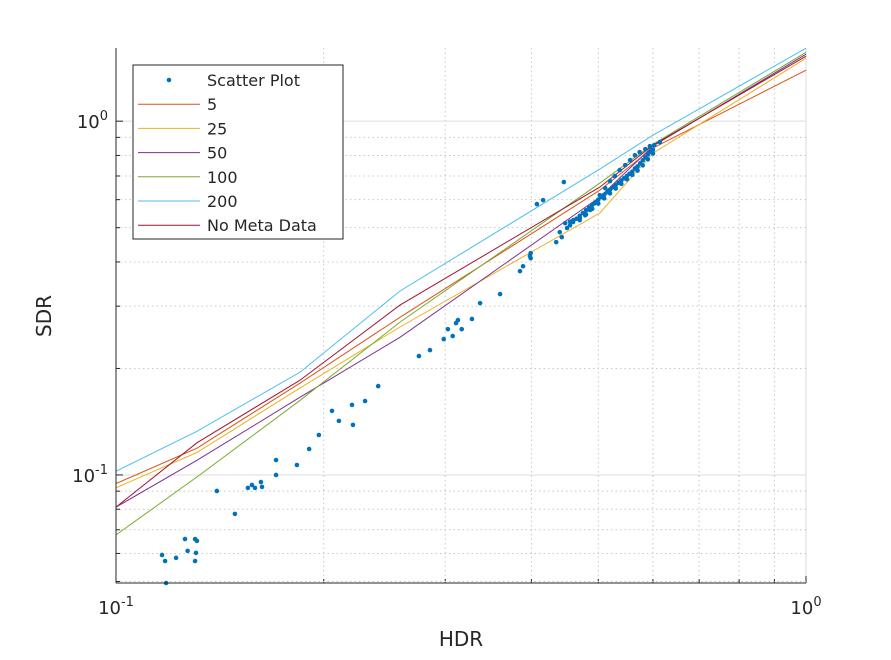 This screenshot has height=660, width=891. Describe the element at coordinates (217, 153) in the screenshot. I see `legend-label: 50` at that location.